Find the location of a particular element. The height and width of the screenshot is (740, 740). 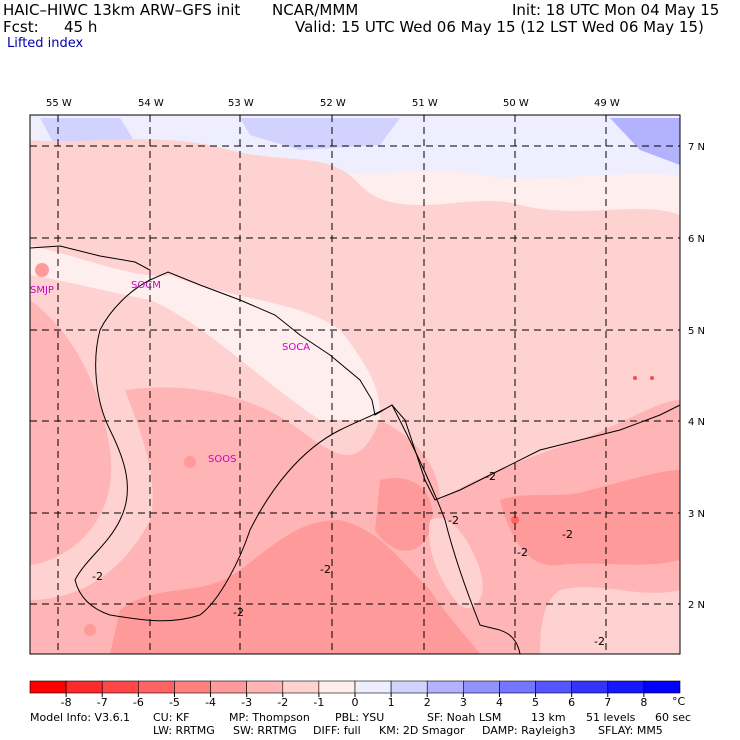

border-east is located at coordinates (360, 529).